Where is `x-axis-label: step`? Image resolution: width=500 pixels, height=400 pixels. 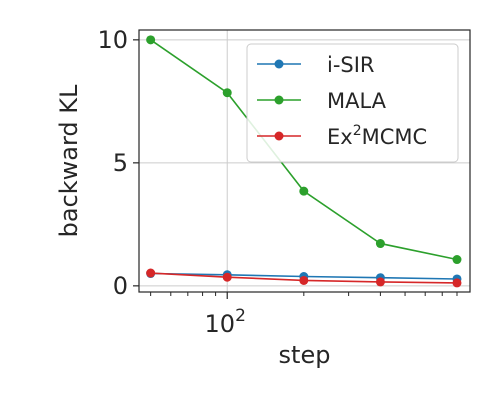 x-axis-label: step is located at coordinates (305, 355).